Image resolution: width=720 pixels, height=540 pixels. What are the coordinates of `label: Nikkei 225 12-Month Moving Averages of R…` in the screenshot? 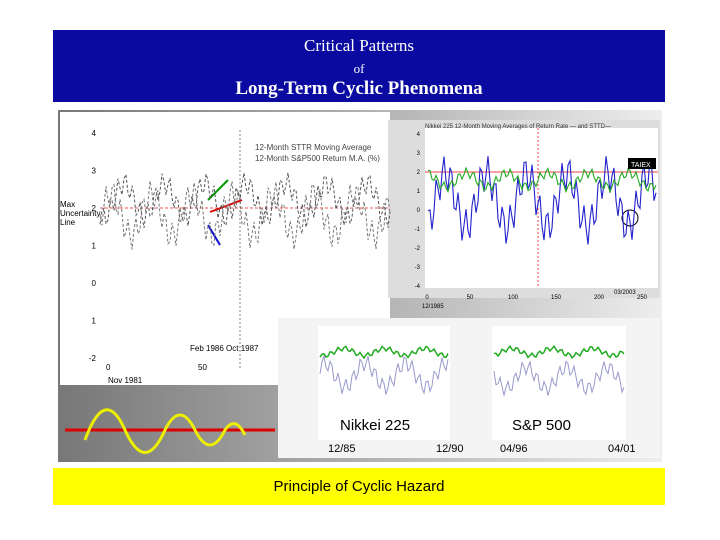 It's located at (518, 127).